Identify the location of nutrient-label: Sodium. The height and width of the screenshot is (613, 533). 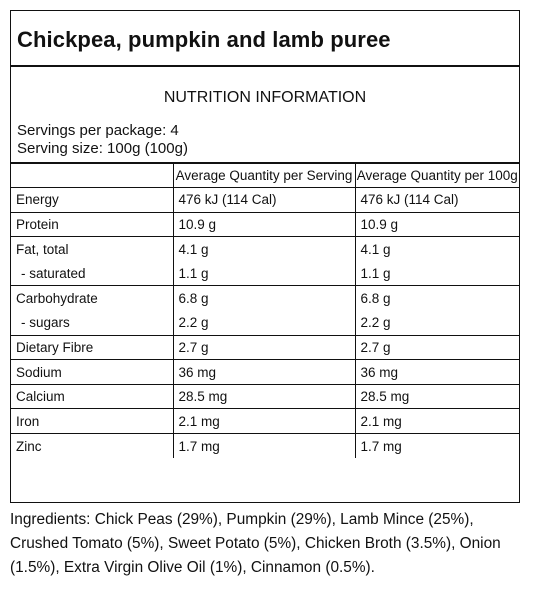
(92, 372).